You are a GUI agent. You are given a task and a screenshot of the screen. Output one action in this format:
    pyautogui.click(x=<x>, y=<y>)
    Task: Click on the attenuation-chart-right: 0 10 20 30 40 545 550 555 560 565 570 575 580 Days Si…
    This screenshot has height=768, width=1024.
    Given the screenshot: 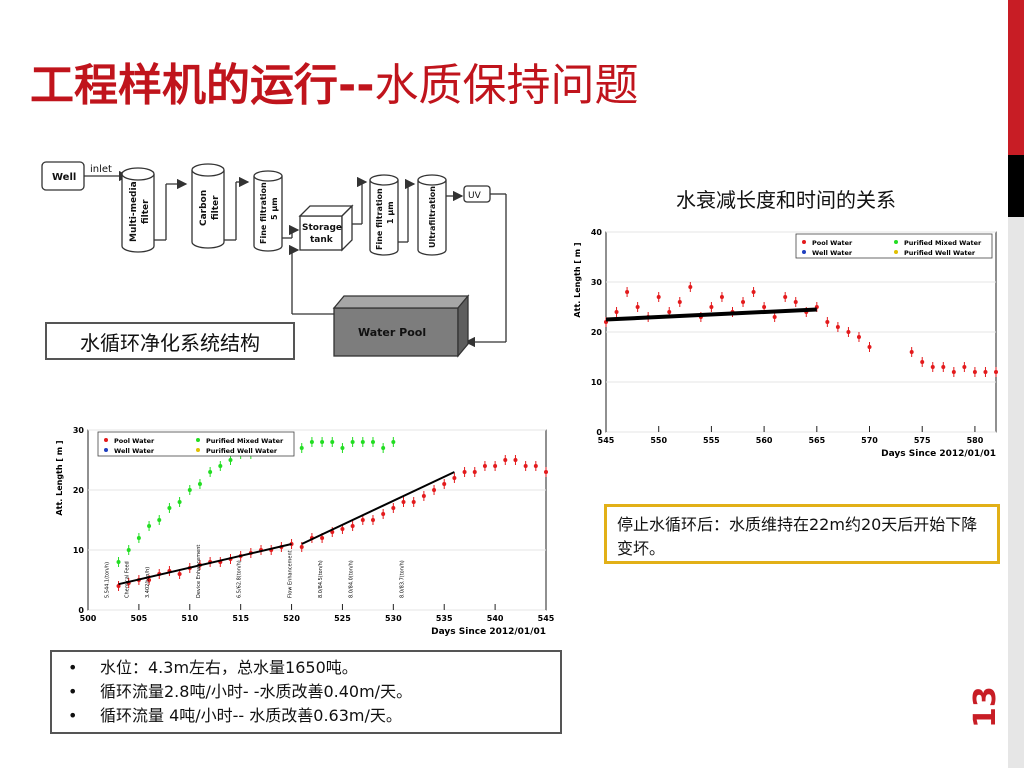 What is the action you would take?
    pyautogui.click(x=785, y=343)
    